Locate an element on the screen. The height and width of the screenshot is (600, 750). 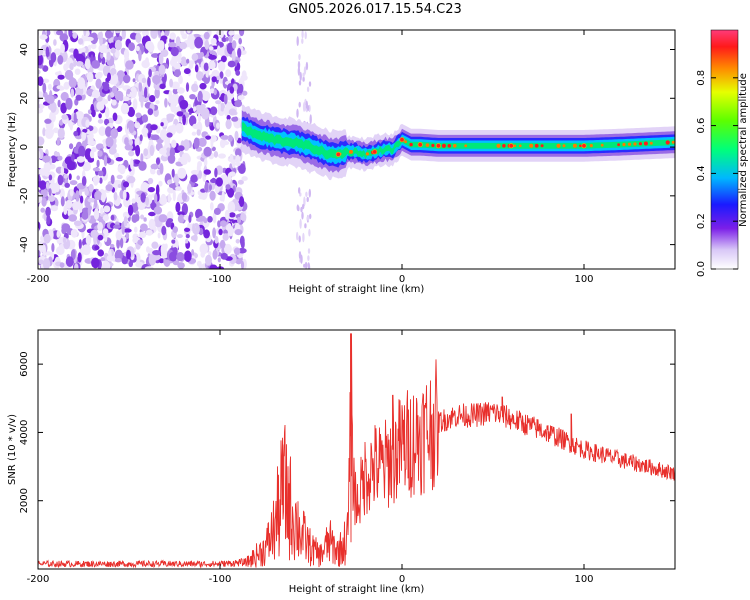
colorbar-tick-label: 0.0 is located at coordinates (701, 269).